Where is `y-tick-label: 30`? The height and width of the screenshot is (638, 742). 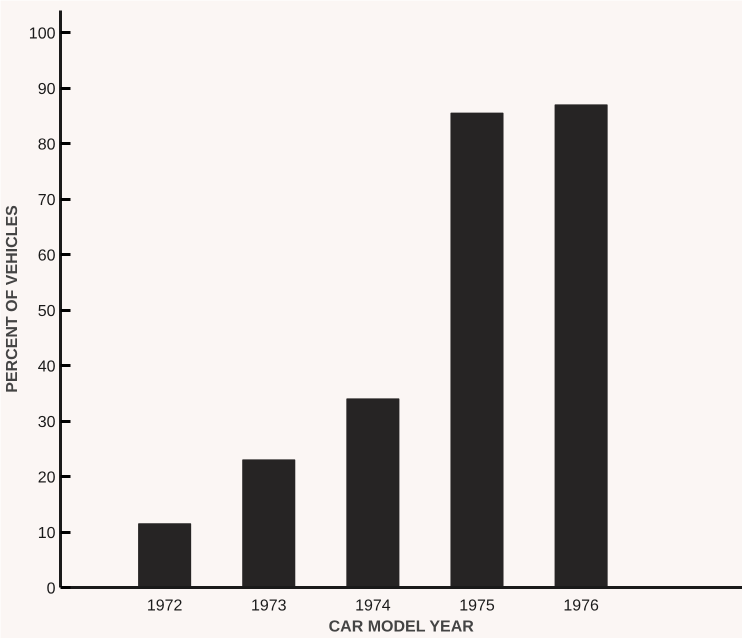
y-tick-label: 30 is located at coordinates (47, 423).